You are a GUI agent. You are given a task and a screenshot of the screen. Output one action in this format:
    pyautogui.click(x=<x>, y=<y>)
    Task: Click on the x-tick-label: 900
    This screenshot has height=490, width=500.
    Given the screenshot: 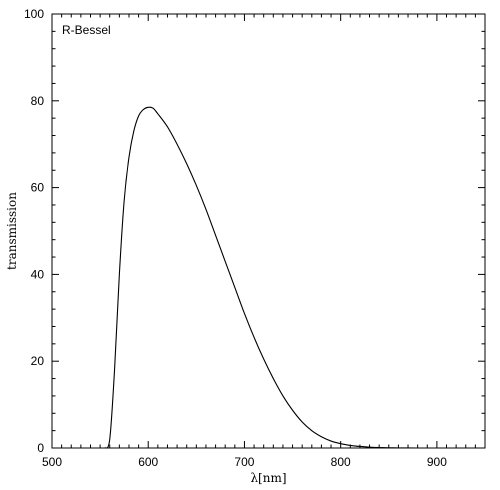 What is the action you would take?
    pyautogui.click(x=437, y=462)
    